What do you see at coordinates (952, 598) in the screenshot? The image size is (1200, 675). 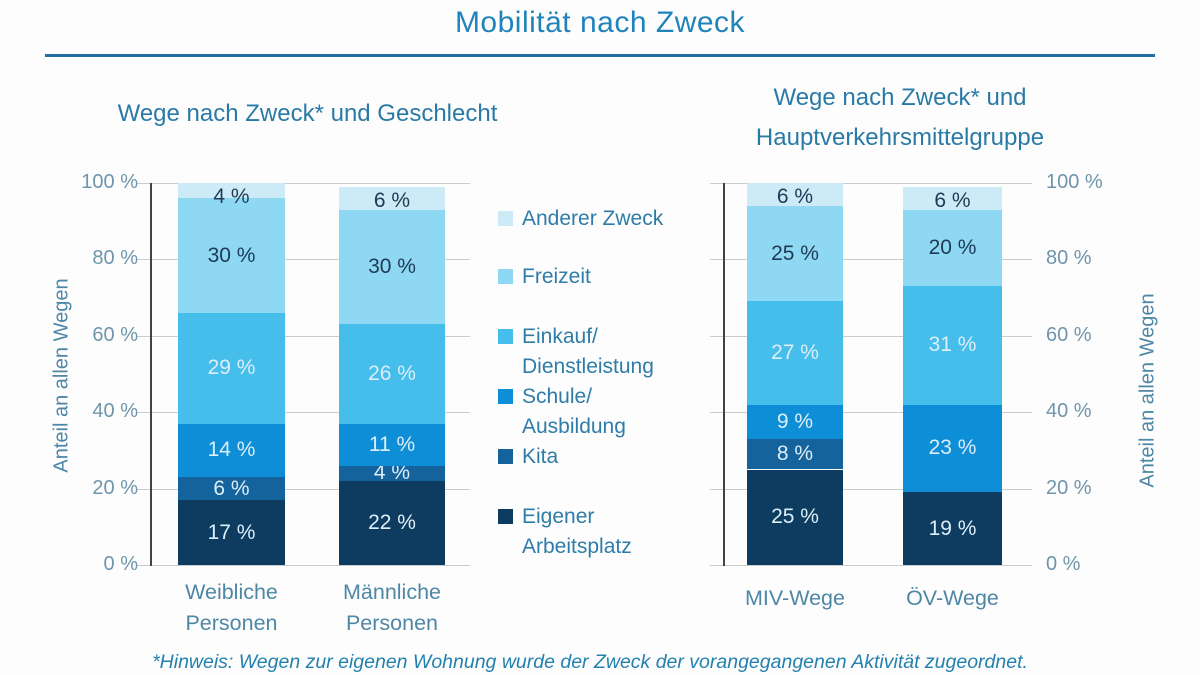 I see `category-label: ÖV-Wege` at bounding box center [952, 598].